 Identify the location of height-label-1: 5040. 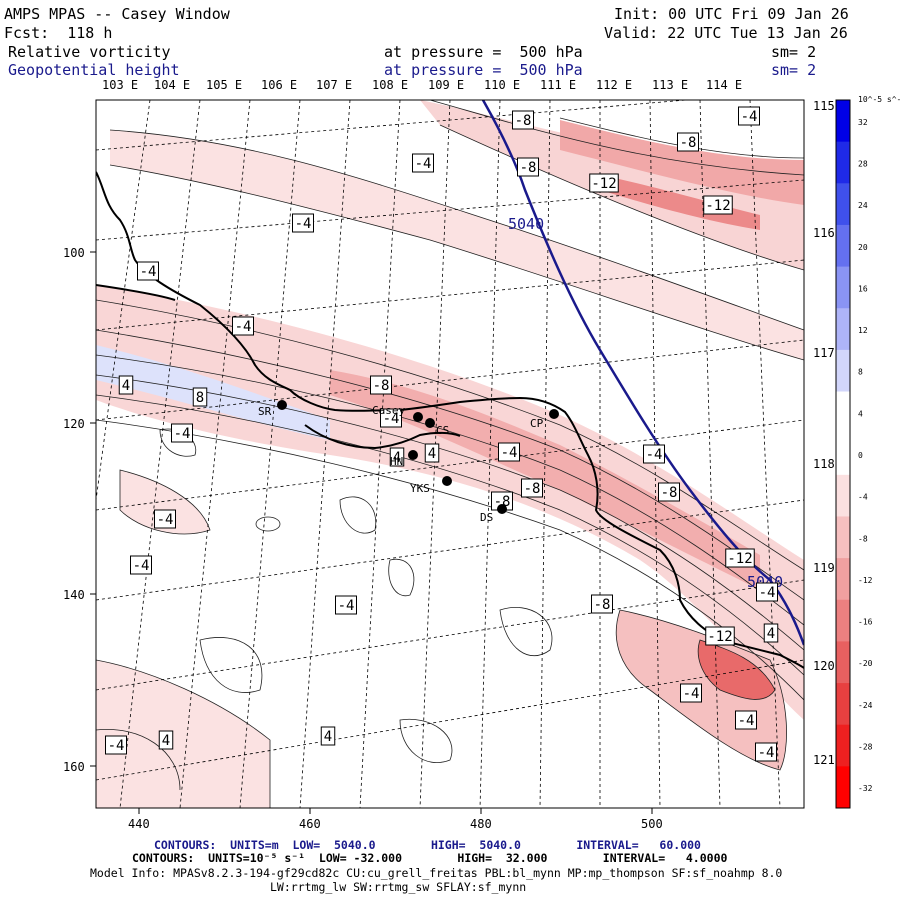
(526, 224).